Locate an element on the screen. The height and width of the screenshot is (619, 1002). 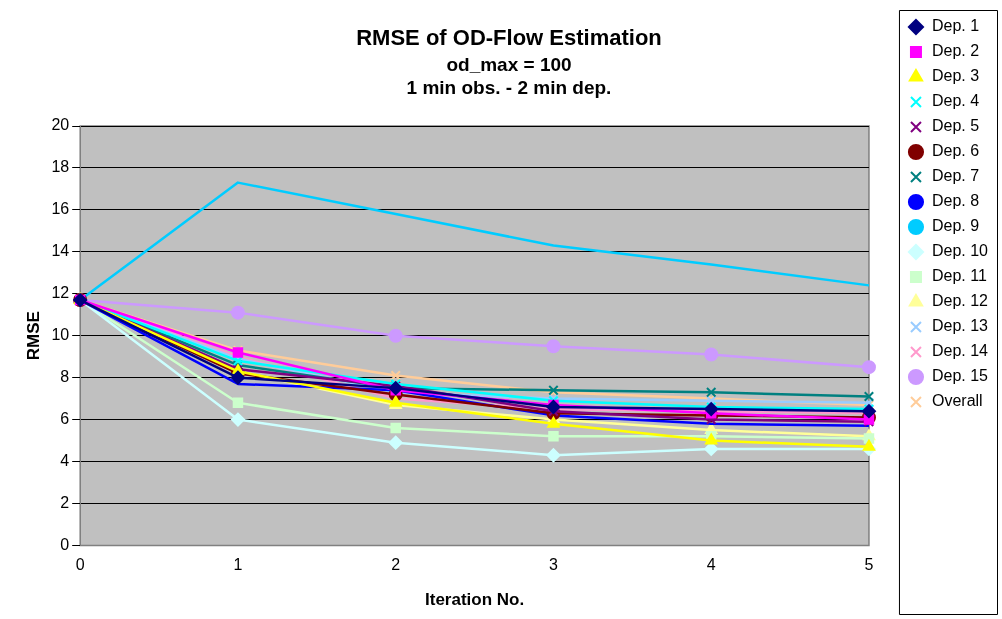
y-tick-label: 10 is located at coordinates (60, 335).